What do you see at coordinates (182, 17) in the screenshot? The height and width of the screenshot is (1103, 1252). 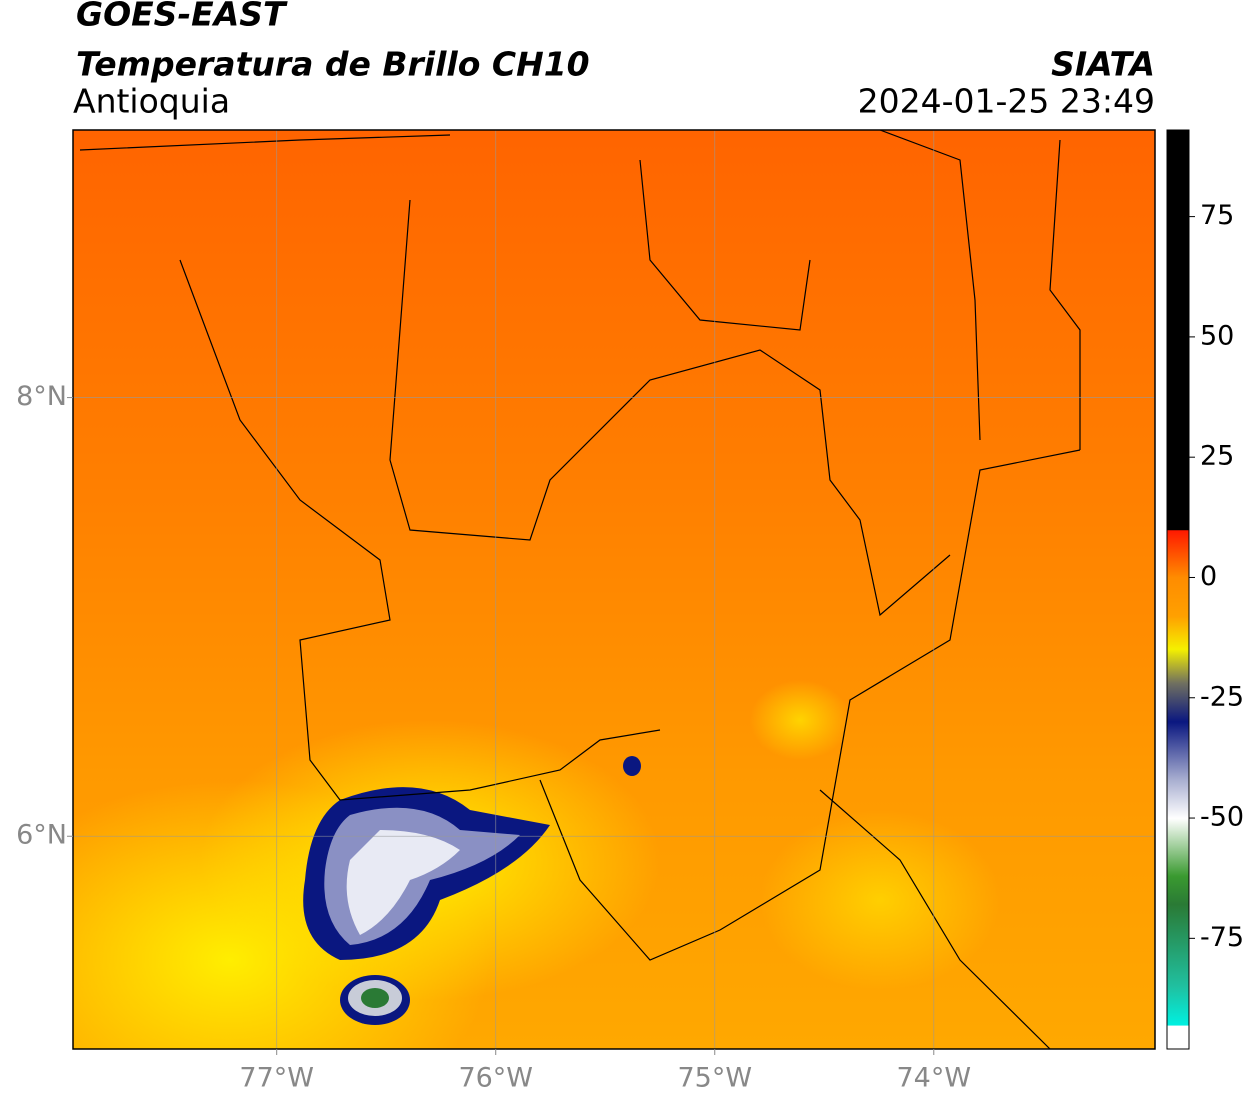 I see `title: GOES-EAST` at bounding box center [182, 17].